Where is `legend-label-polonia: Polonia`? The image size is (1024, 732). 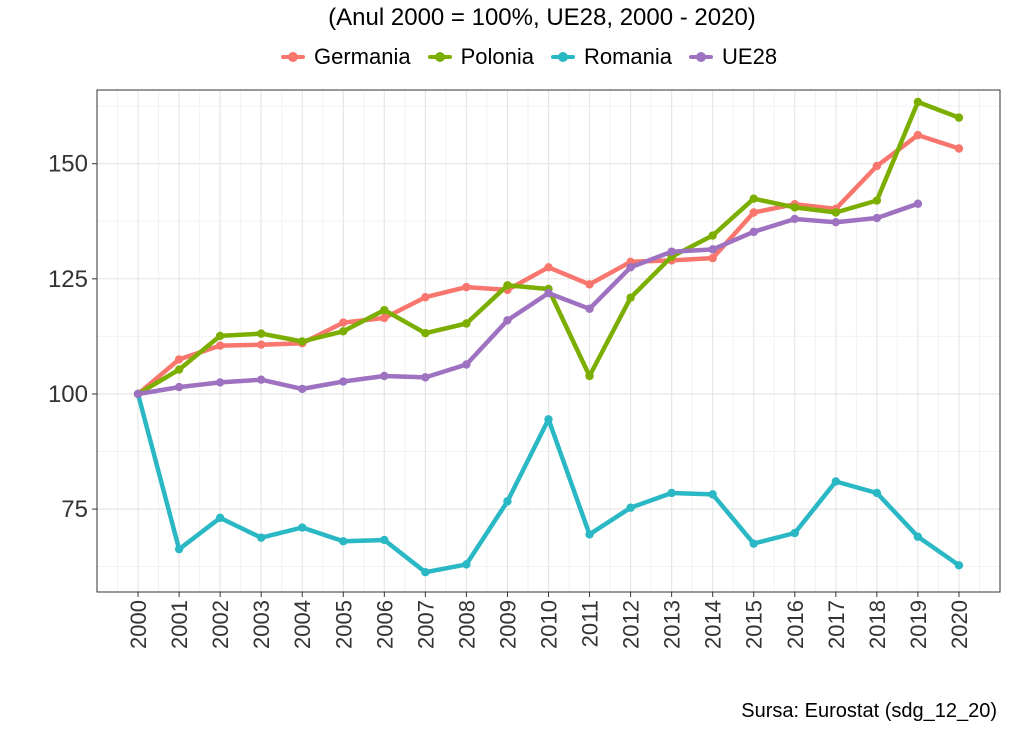 legend-label-polonia: Polonia is located at coordinates (497, 56).